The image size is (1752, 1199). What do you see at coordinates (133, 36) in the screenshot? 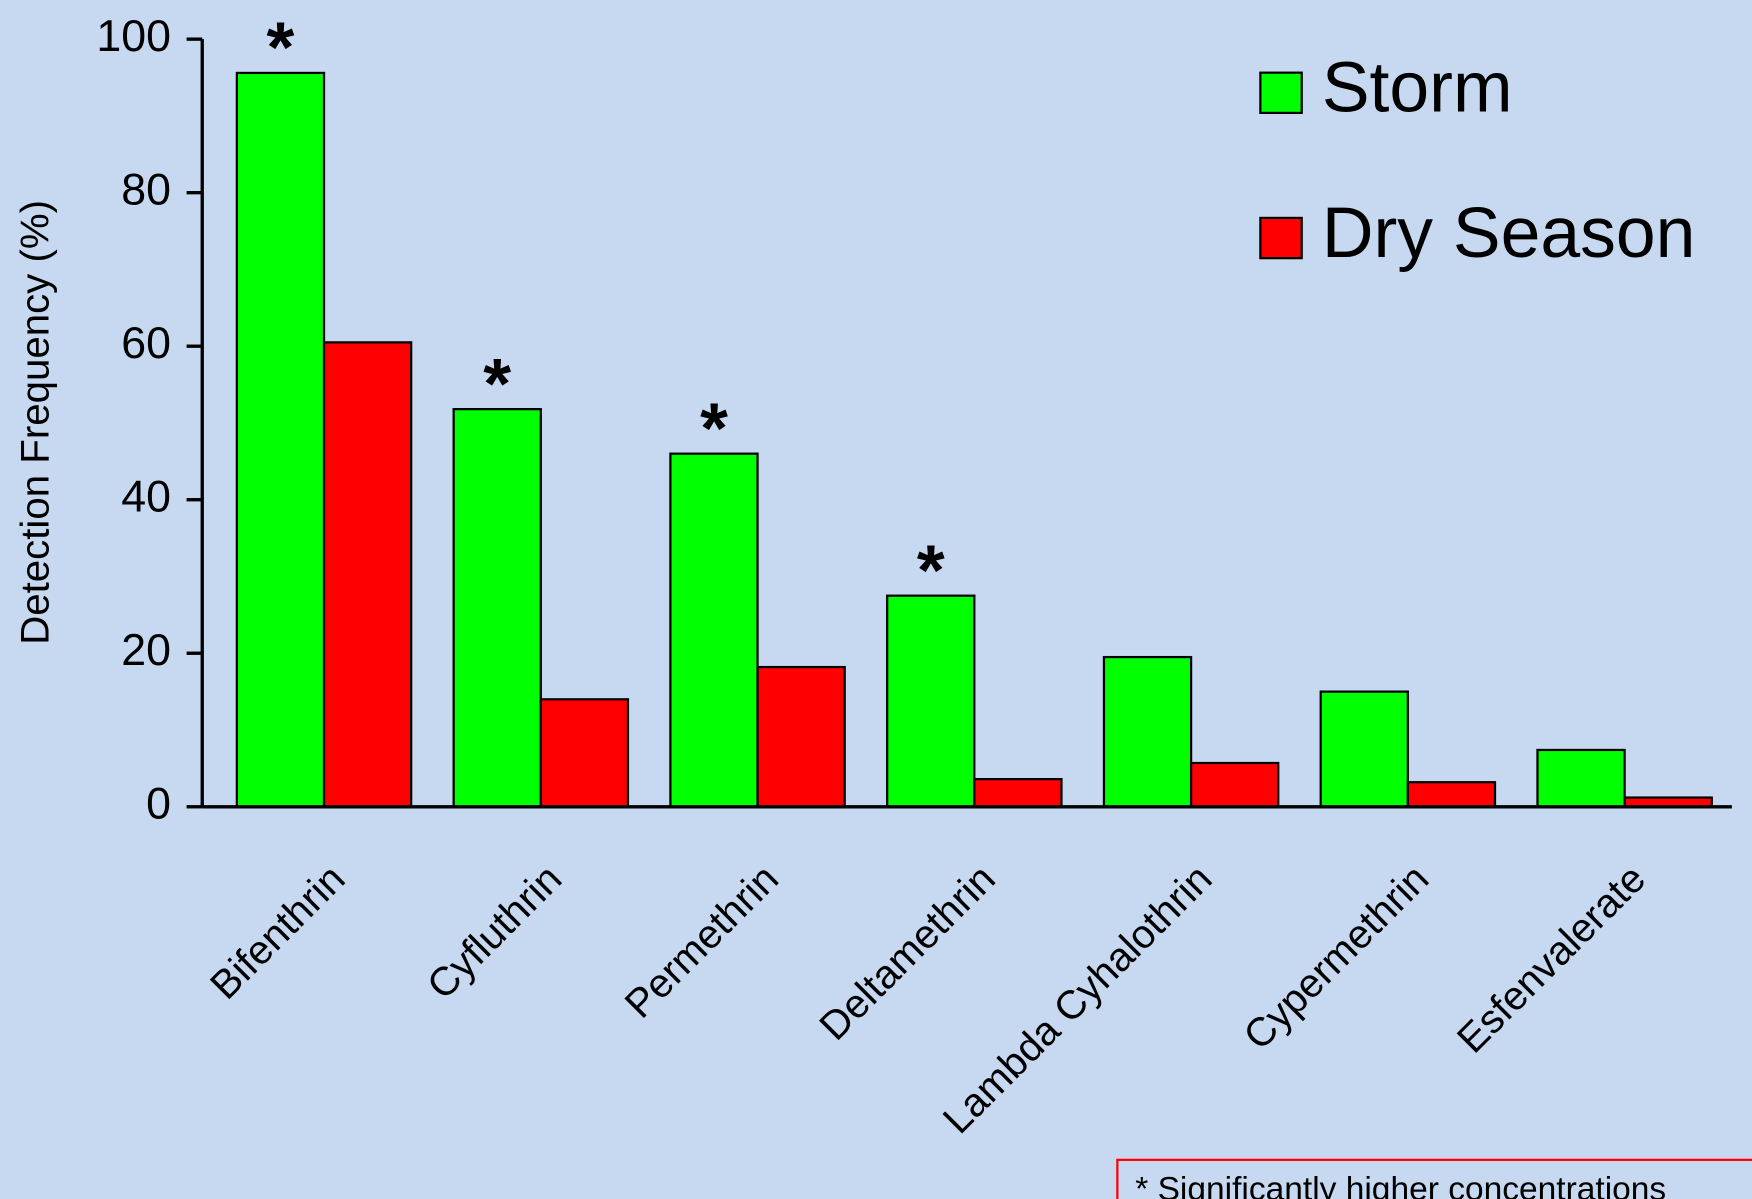
I see `y-tick-label: 100` at bounding box center [133, 36].